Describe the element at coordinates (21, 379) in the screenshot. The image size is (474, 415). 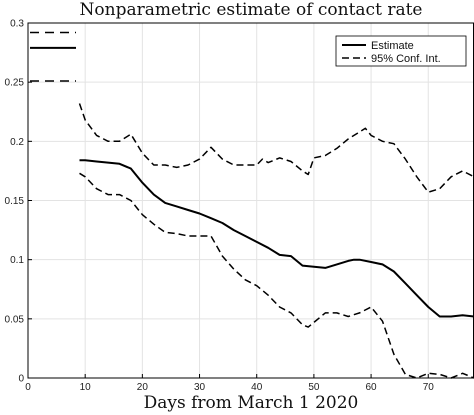
I see `y-tick-label: 0` at that location.